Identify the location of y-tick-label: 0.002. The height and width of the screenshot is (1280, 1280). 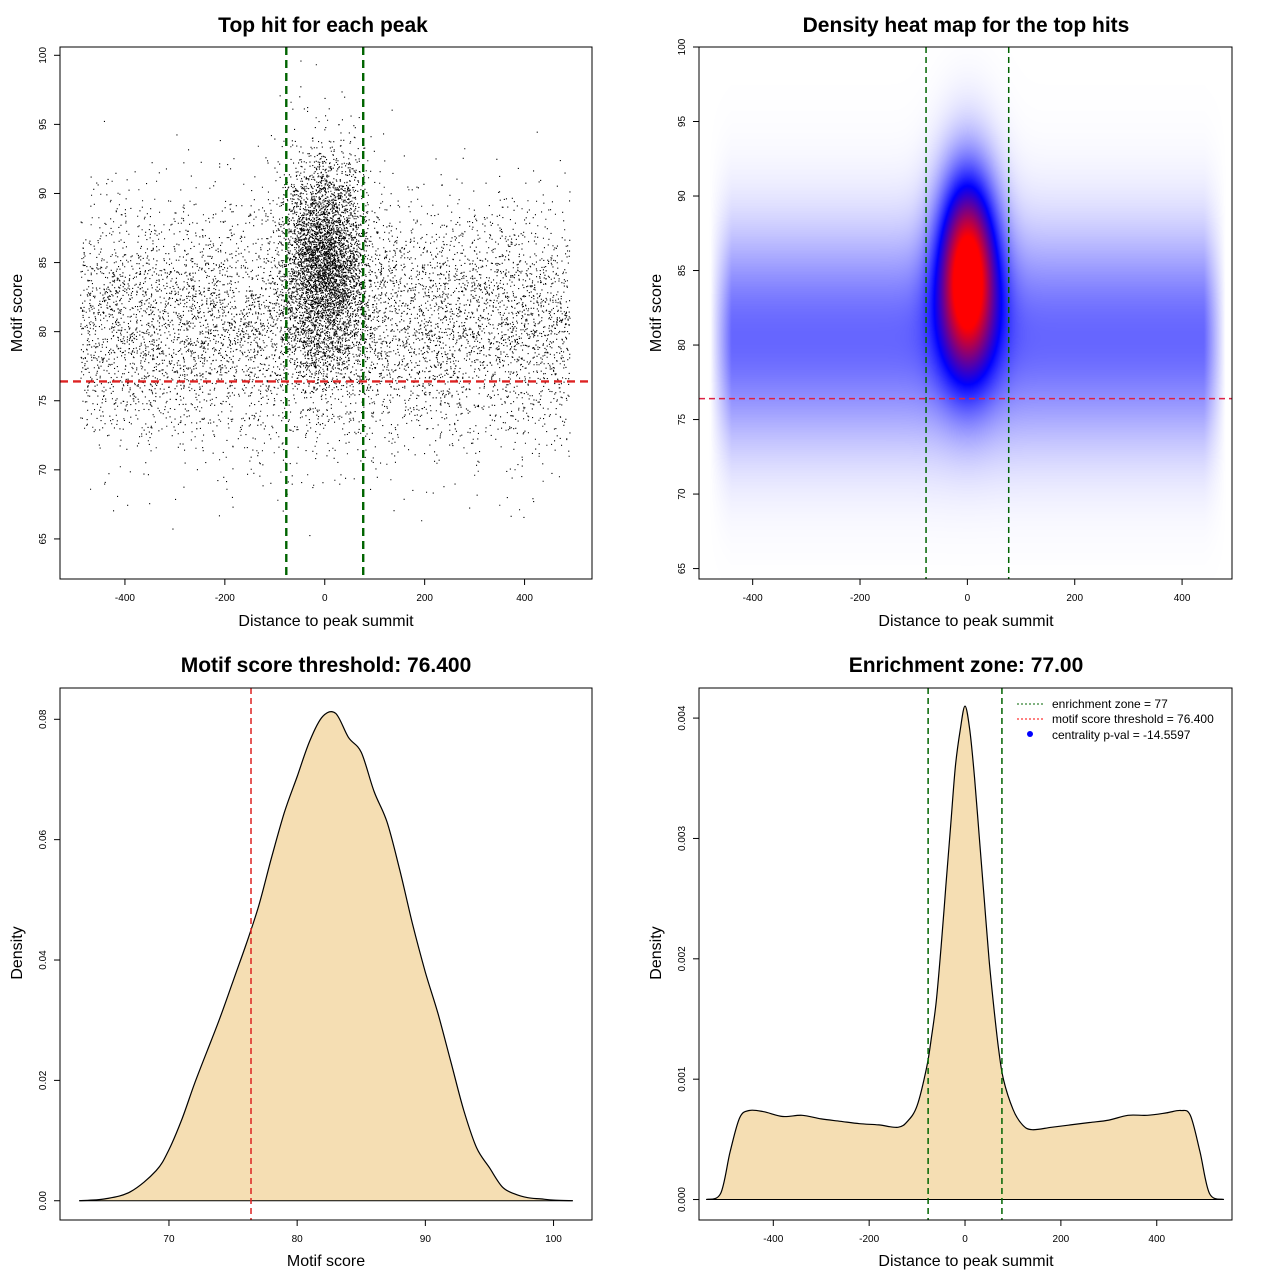
(682, 958).